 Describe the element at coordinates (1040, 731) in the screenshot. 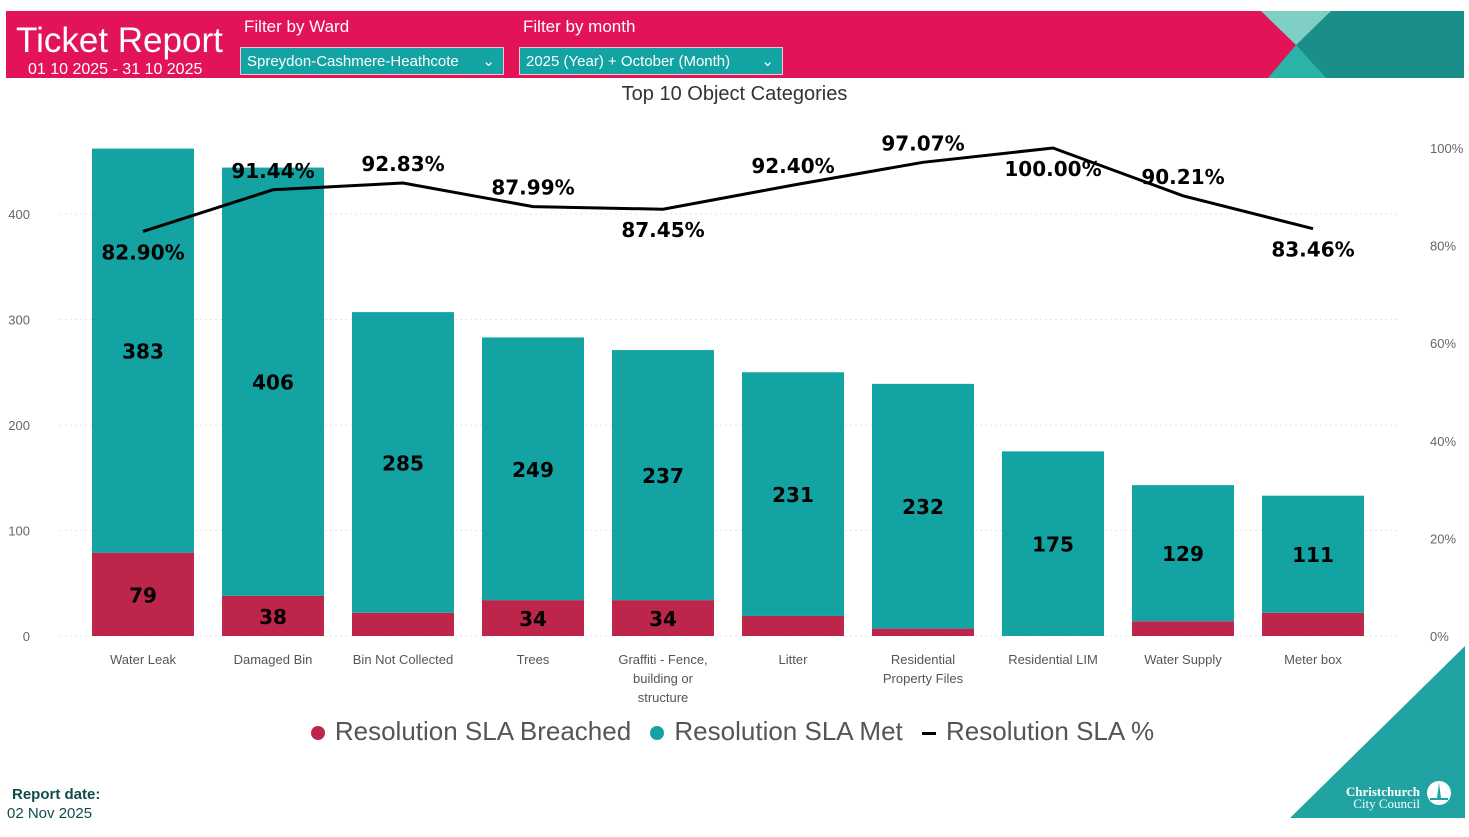

I see `legend-item-sla-pct: Resolution SLA %` at that location.